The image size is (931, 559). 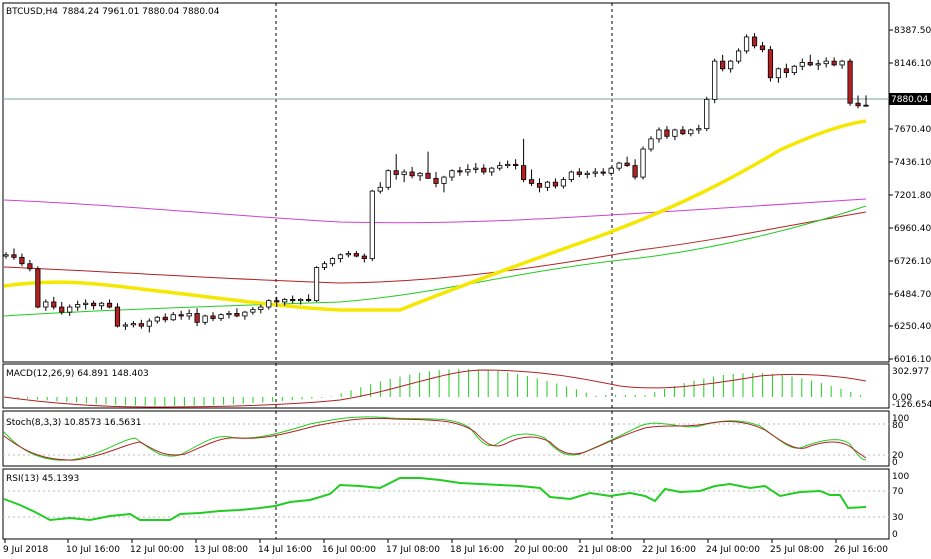 I want to click on time-tick-label: 14 Jul 16:00, so click(x=285, y=550).